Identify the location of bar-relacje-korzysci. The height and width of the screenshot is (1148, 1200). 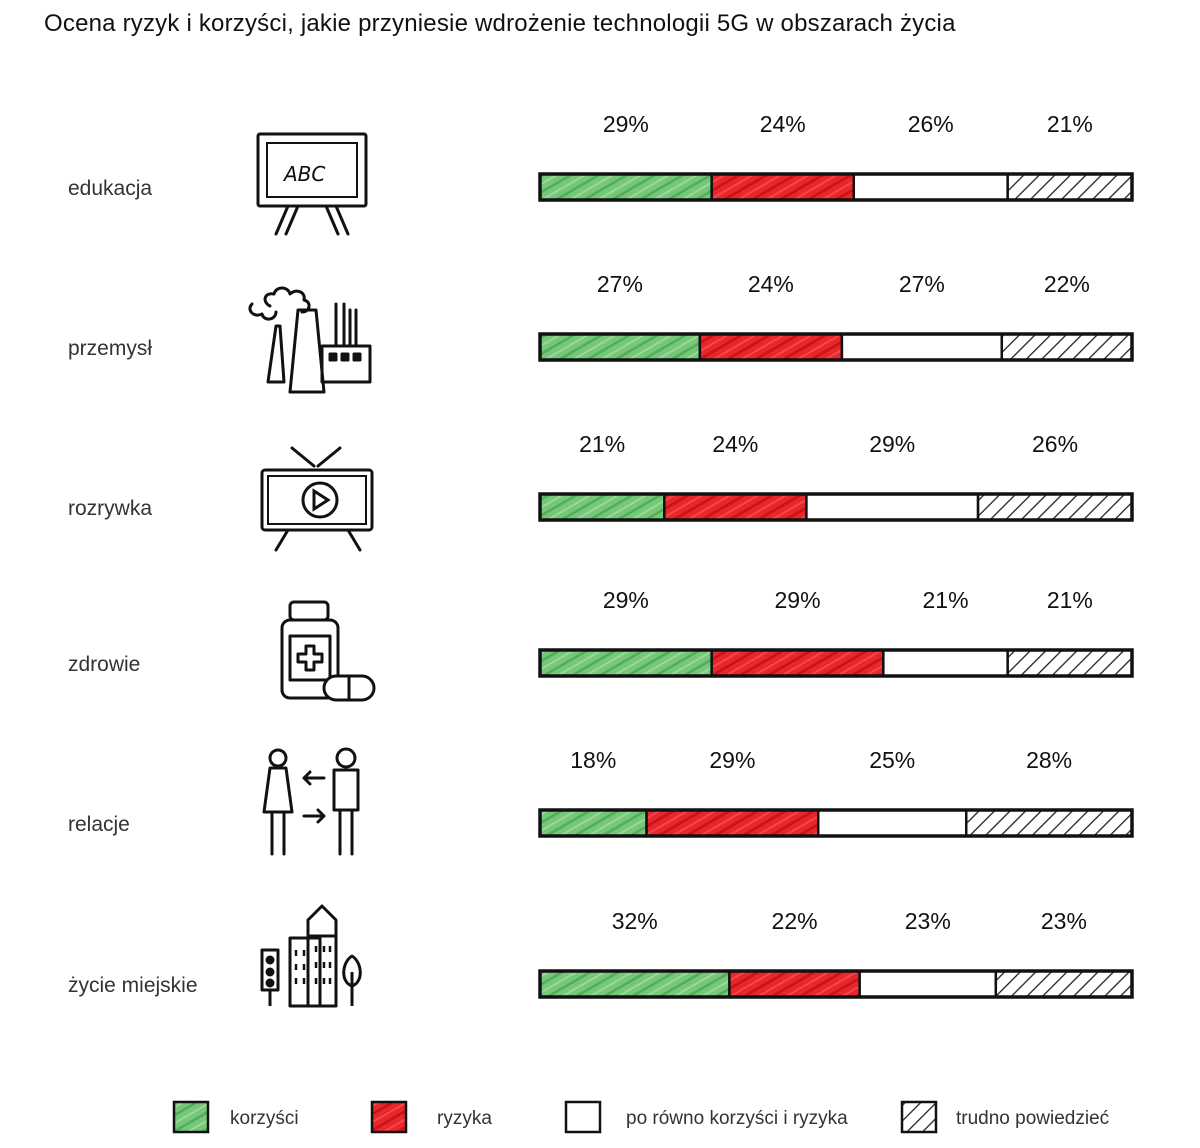
(593, 823).